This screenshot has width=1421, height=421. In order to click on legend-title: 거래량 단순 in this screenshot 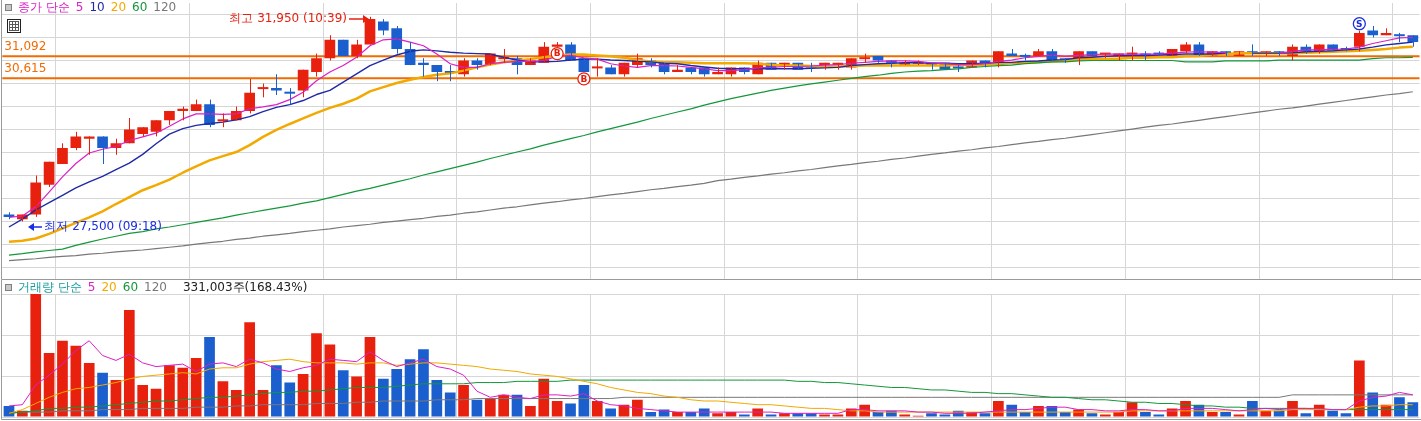, I will do `click(50, 287)`.